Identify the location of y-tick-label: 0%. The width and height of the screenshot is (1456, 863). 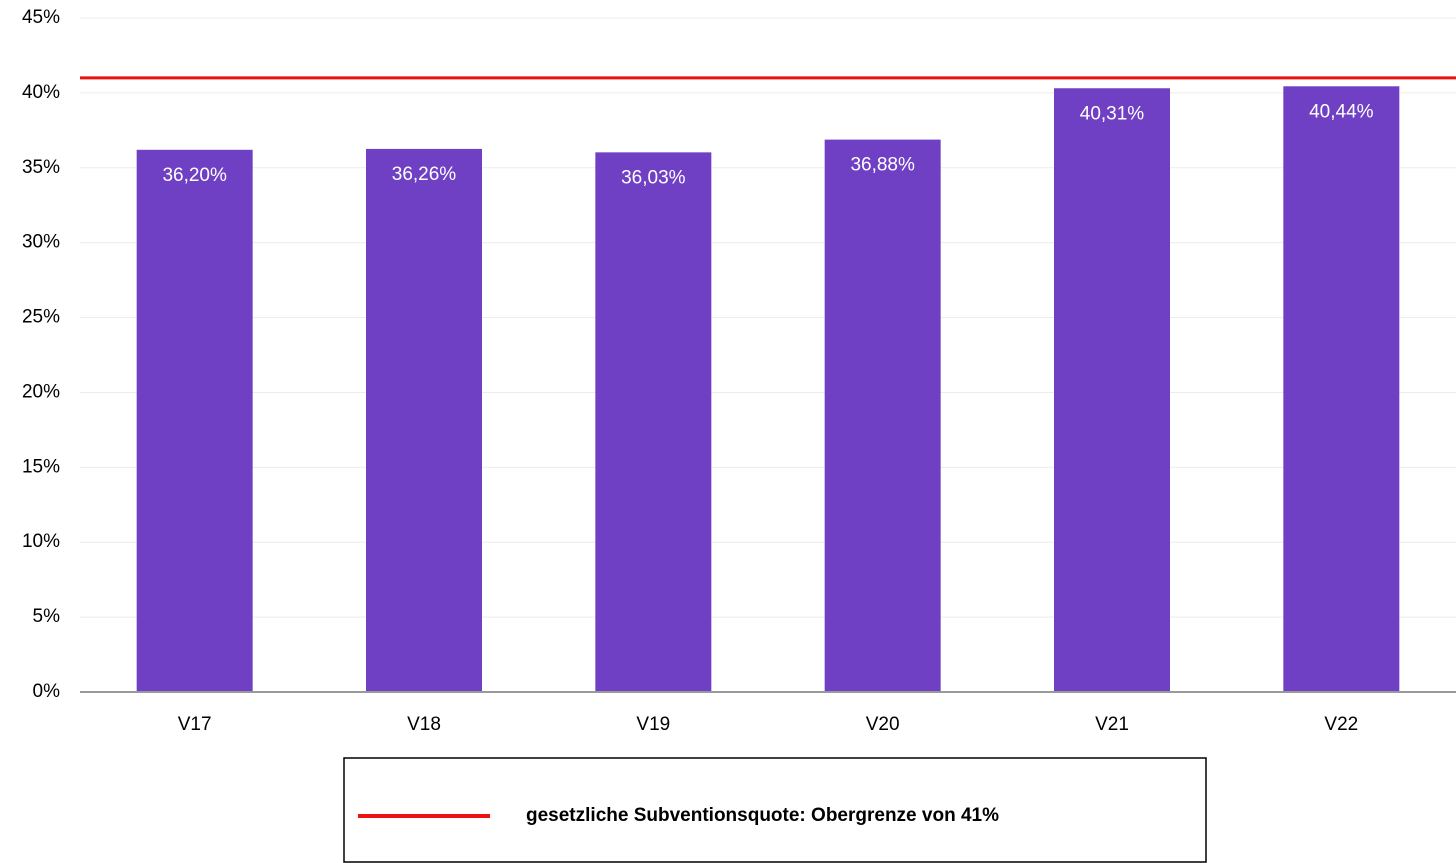
(47, 691).